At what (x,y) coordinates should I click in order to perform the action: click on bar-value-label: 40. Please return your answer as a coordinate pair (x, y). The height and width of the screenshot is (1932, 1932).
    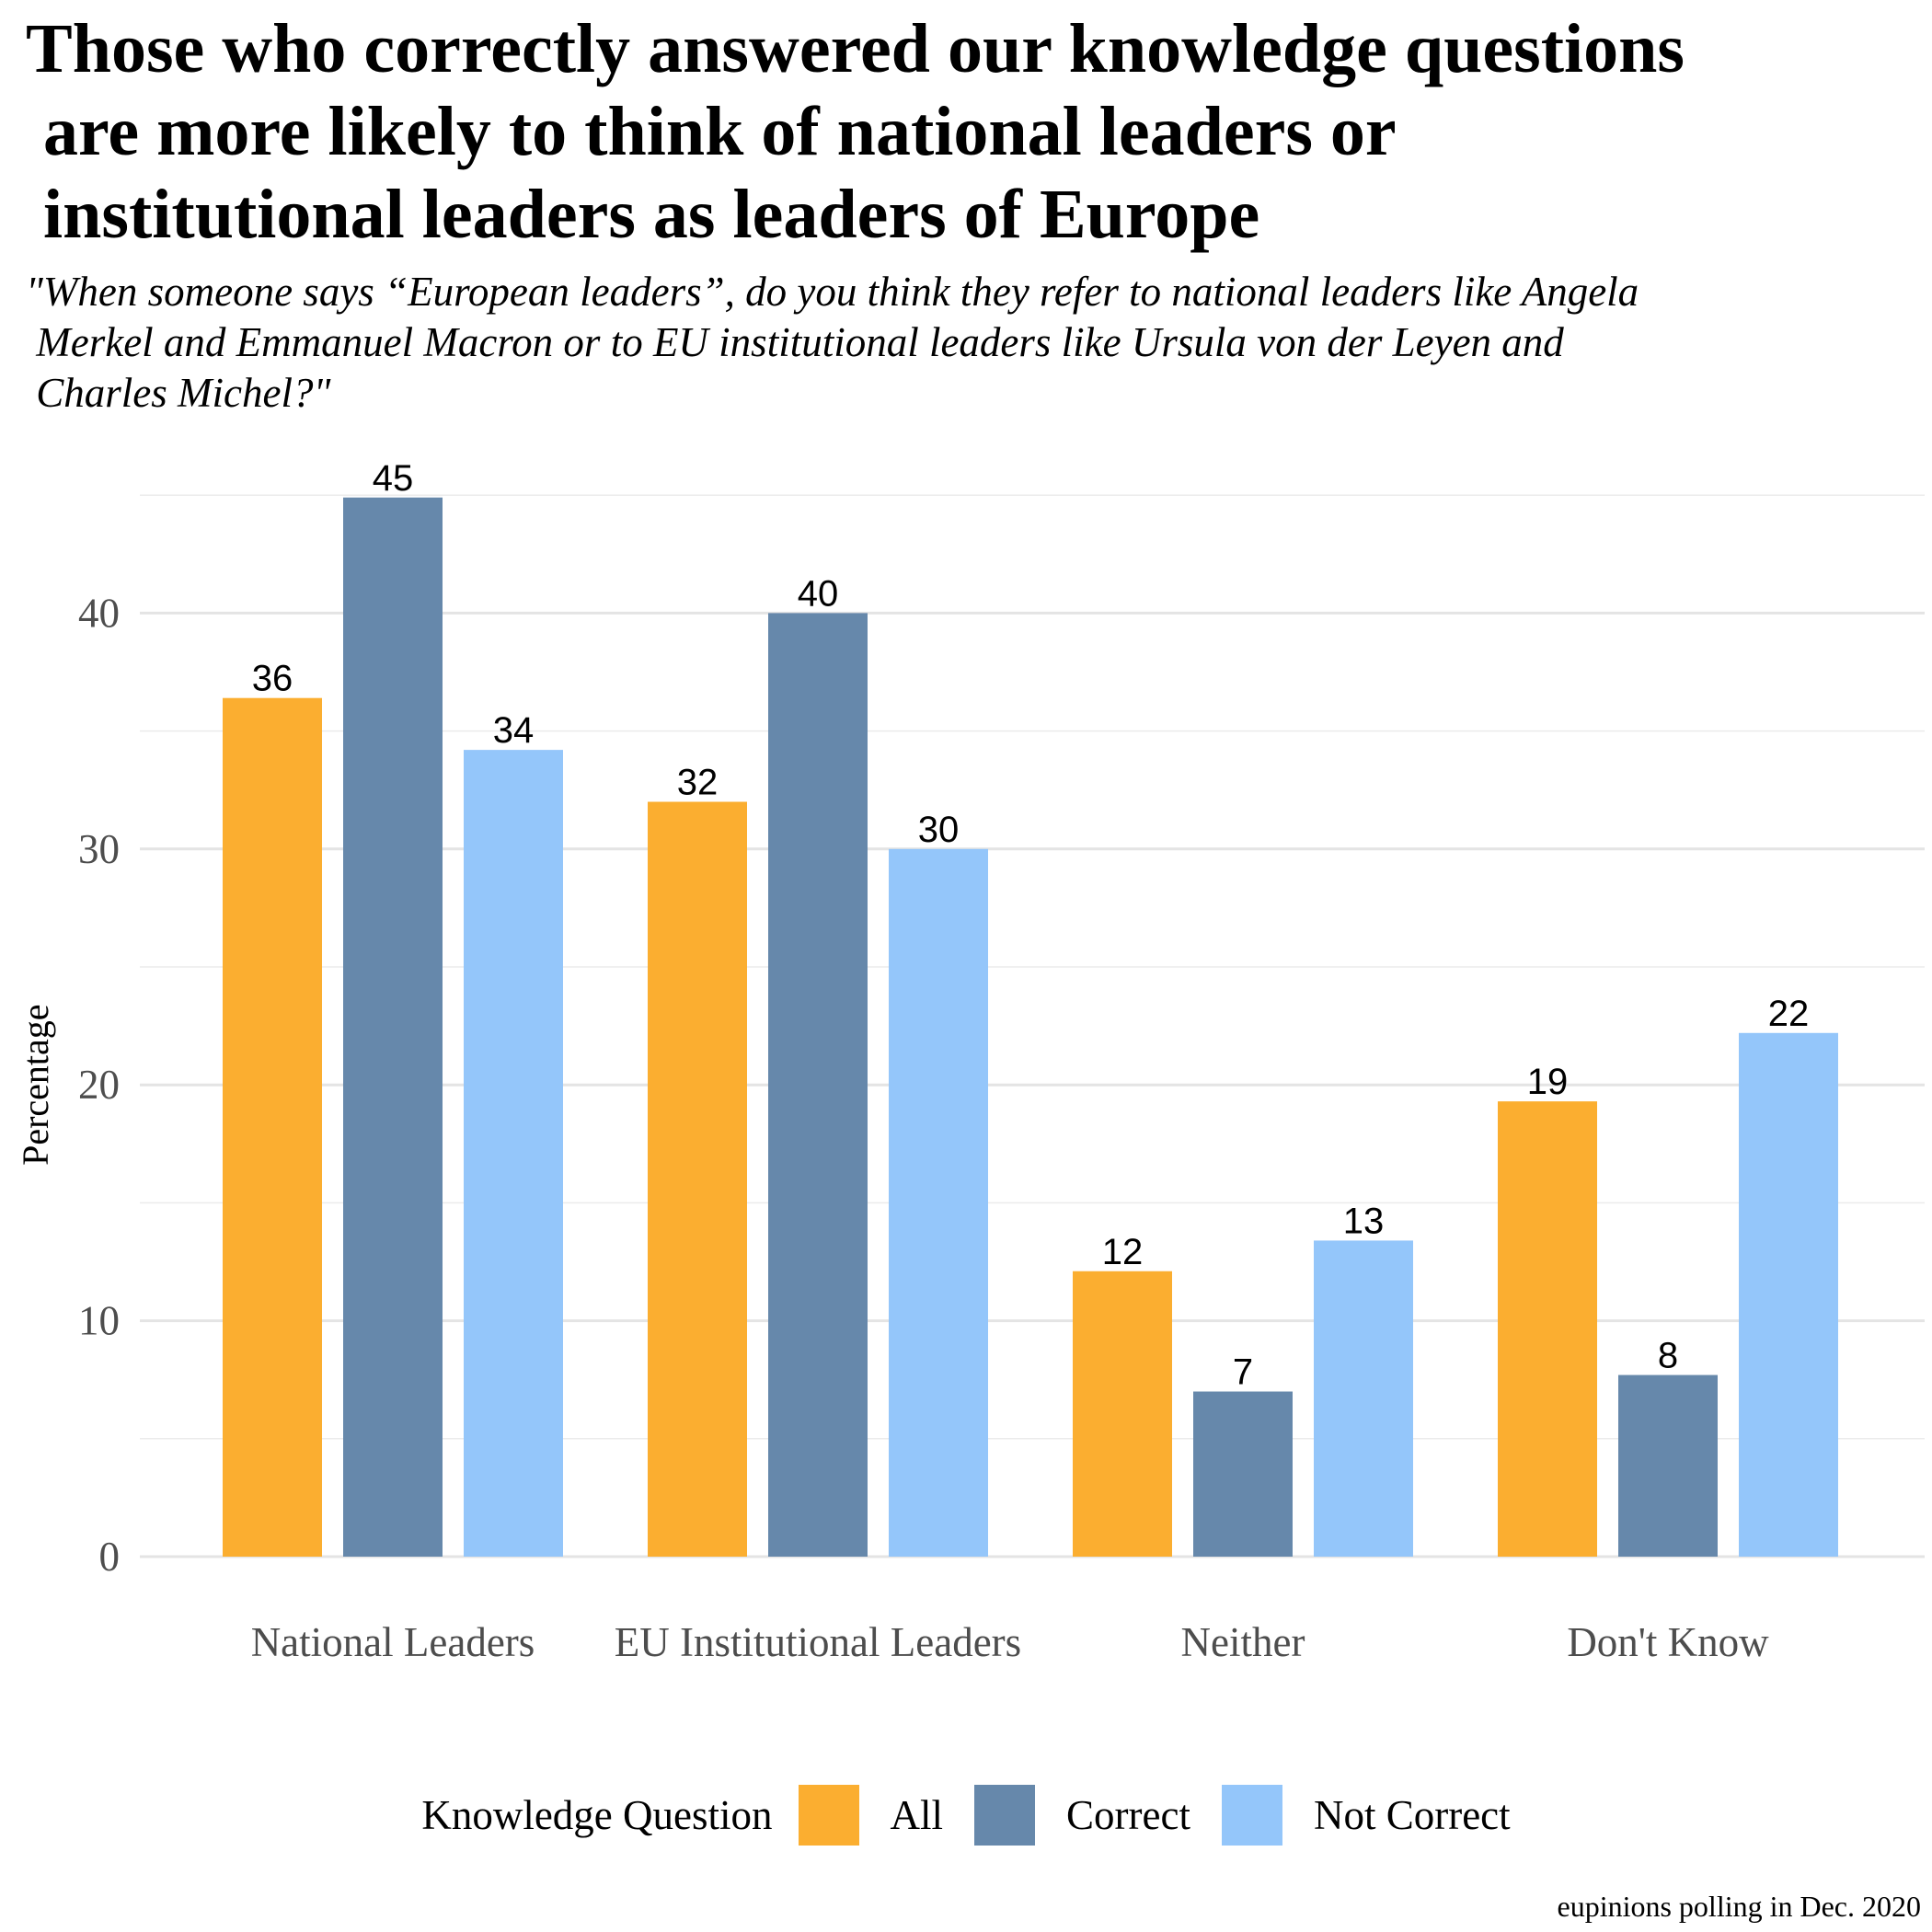
    Looking at the image, I should click on (818, 593).